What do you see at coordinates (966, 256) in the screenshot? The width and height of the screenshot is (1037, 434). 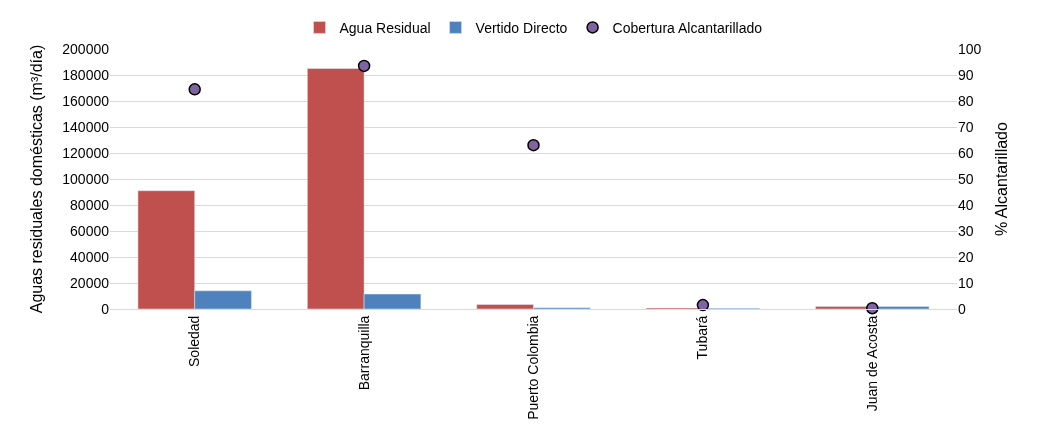 I see `y2-tick-label: 20` at bounding box center [966, 256].